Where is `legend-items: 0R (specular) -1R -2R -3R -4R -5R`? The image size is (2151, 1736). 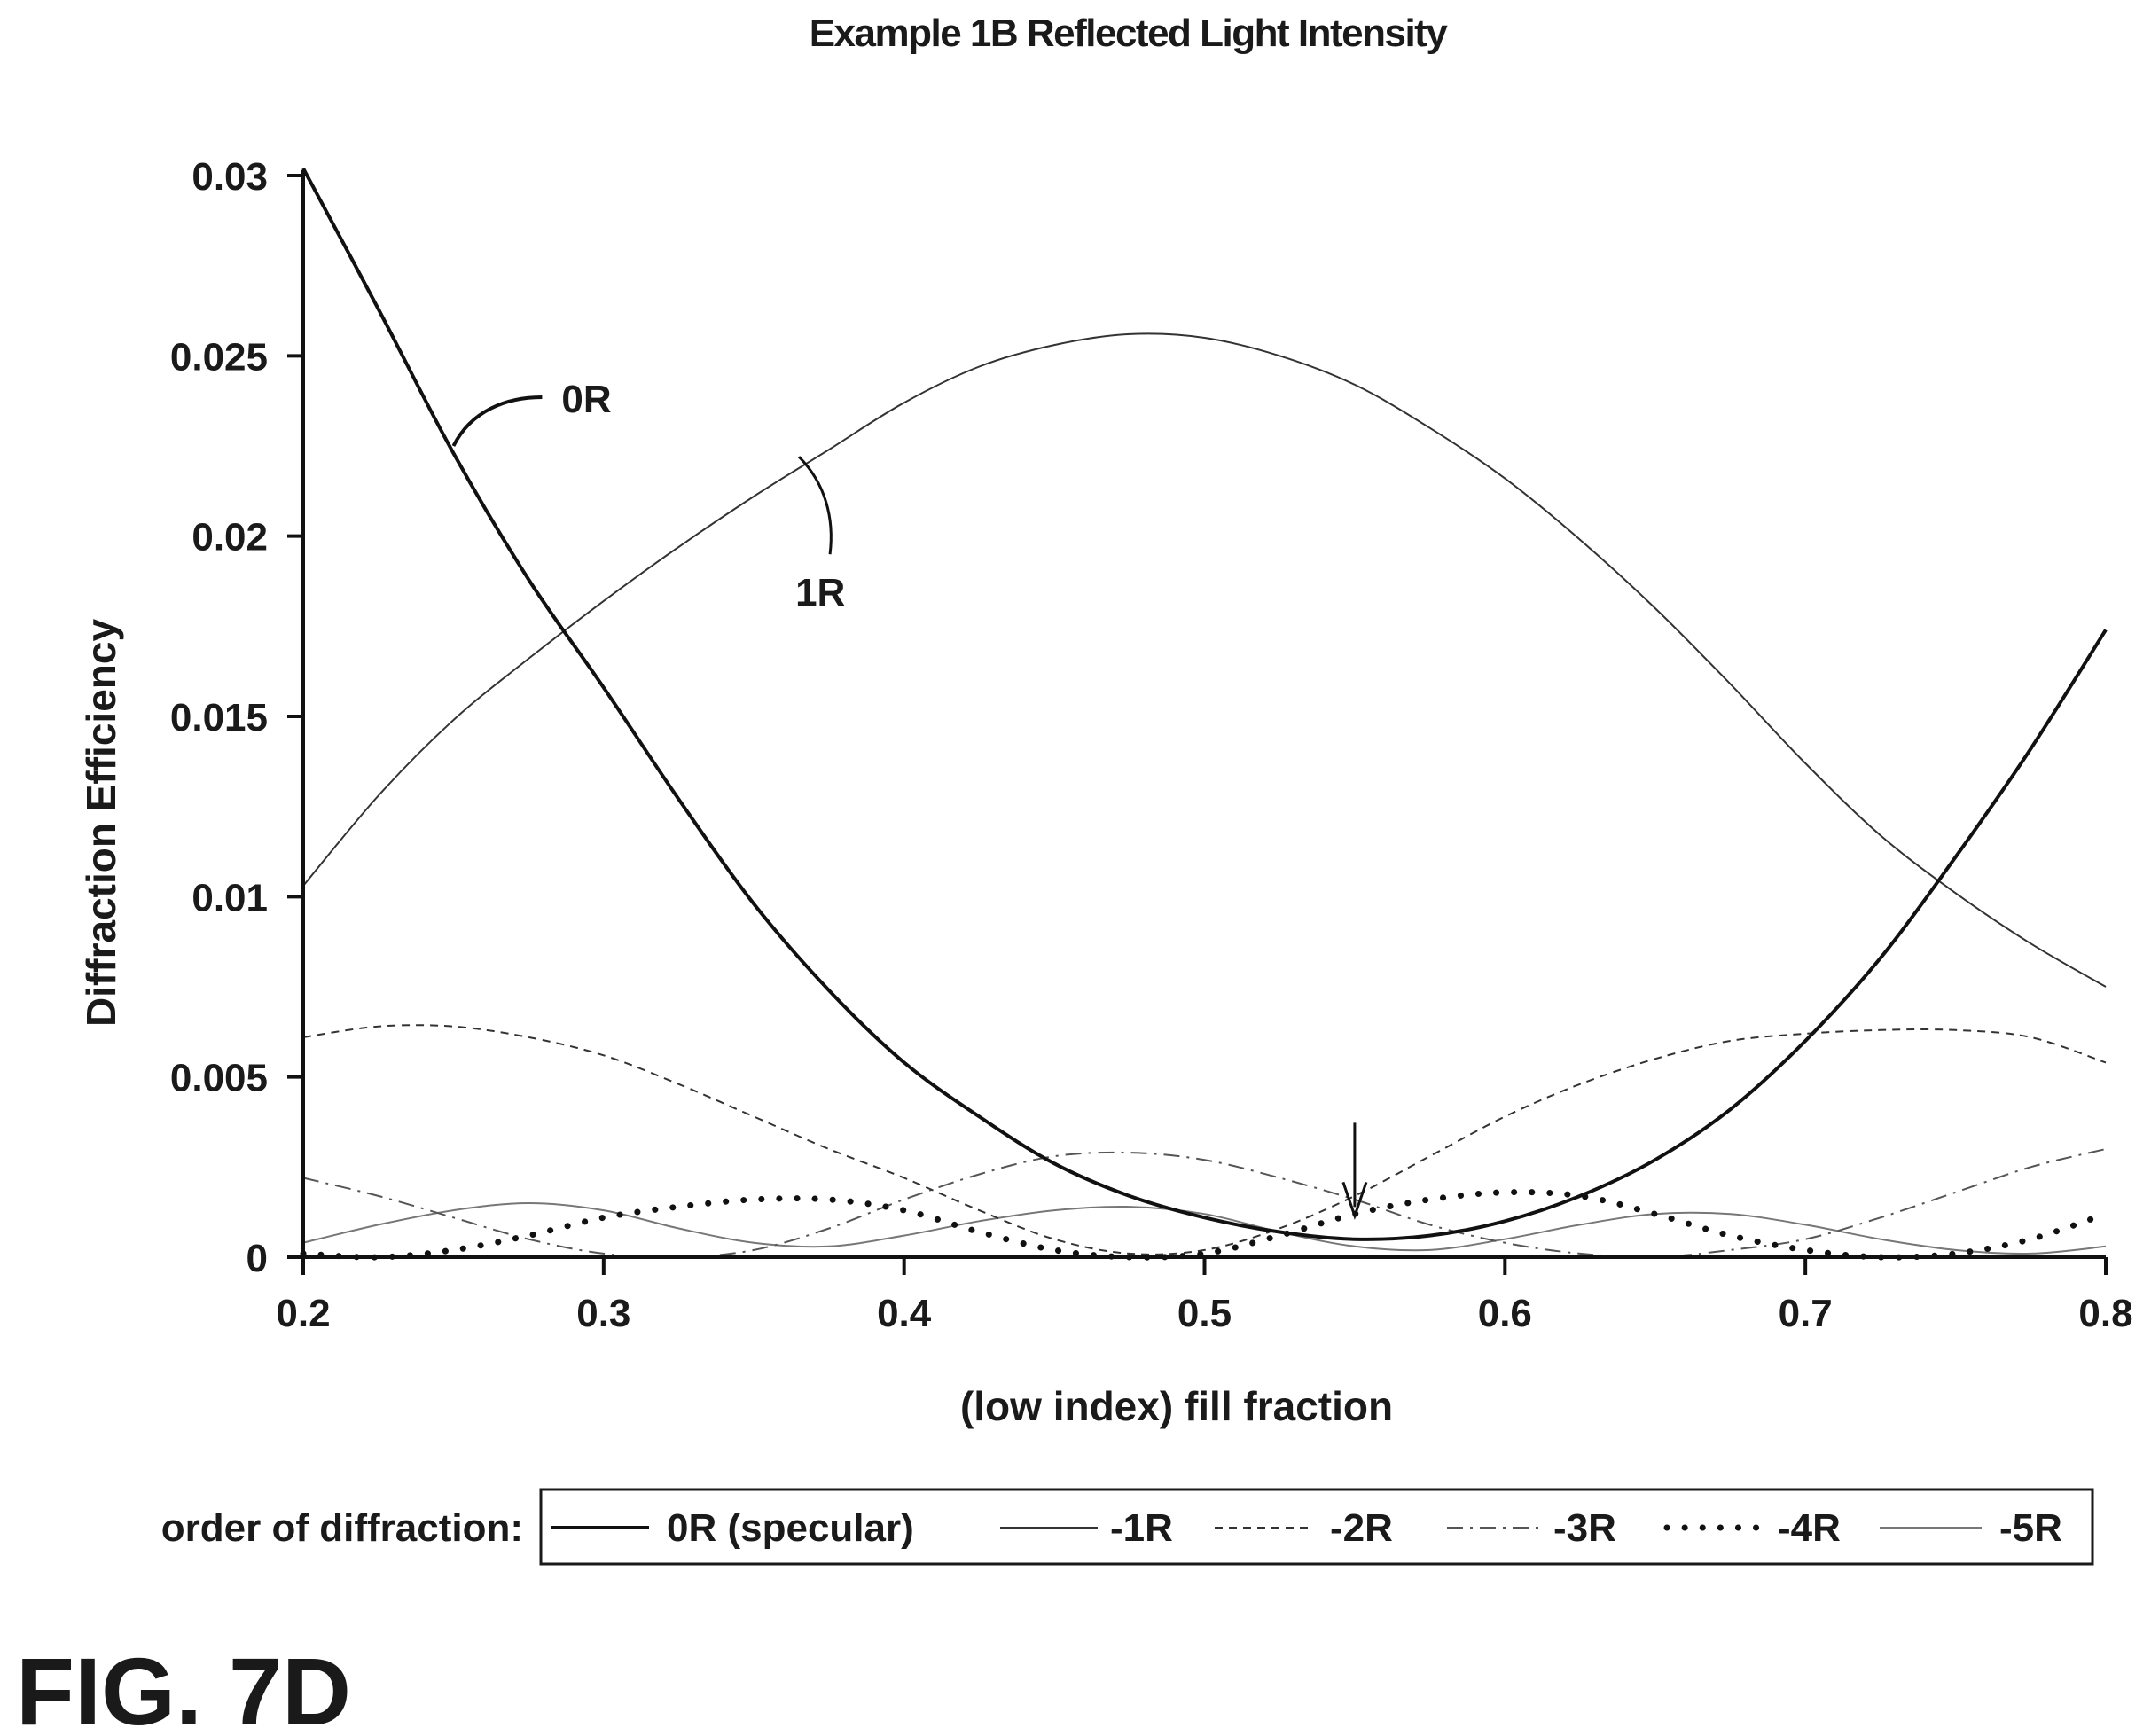 legend-items: 0R (specular) -1R -2R -3R -4R -5R is located at coordinates (1307, 1528).